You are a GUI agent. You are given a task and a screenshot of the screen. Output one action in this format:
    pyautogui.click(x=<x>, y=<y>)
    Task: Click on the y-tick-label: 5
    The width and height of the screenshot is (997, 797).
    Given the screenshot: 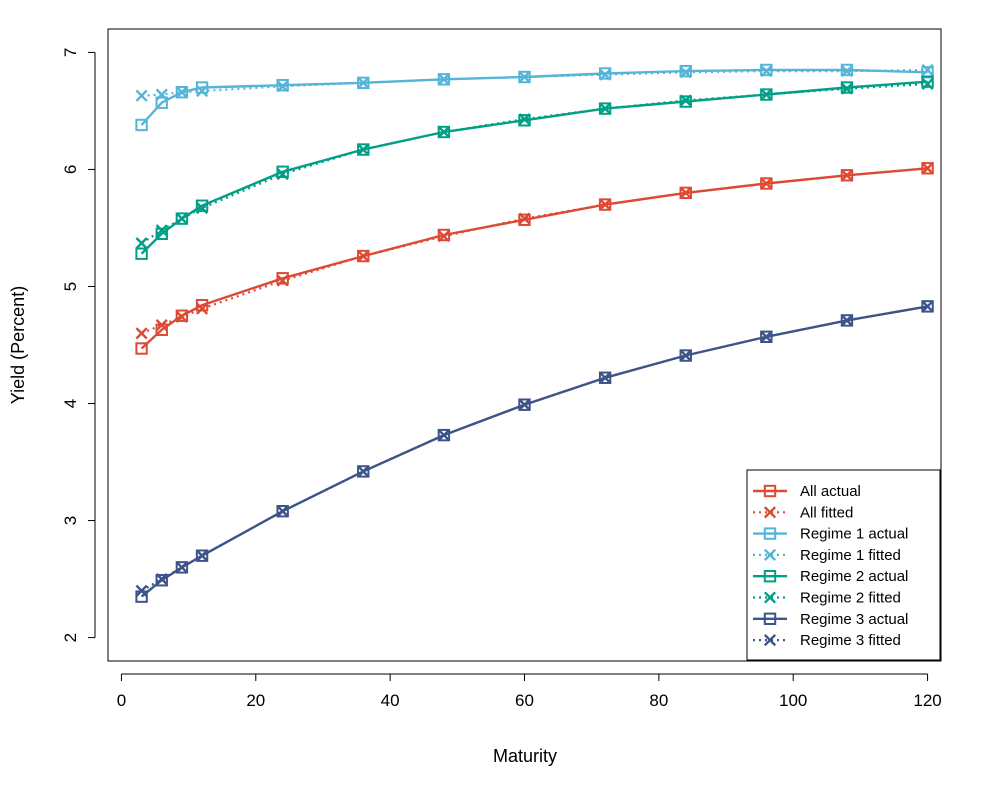 What is the action you would take?
    pyautogui.click(x=70, y=286)
    